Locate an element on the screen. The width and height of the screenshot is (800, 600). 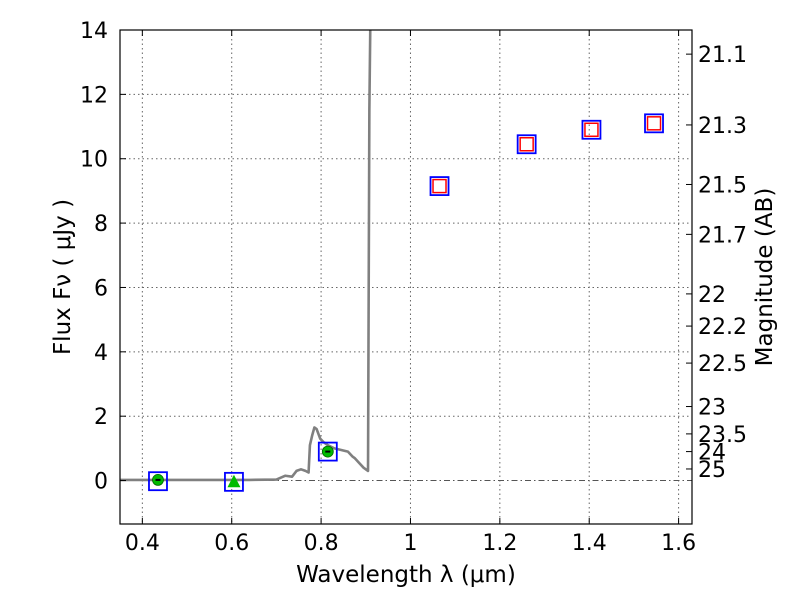
upper-limit-triangle is located at coordinates (234, 481).